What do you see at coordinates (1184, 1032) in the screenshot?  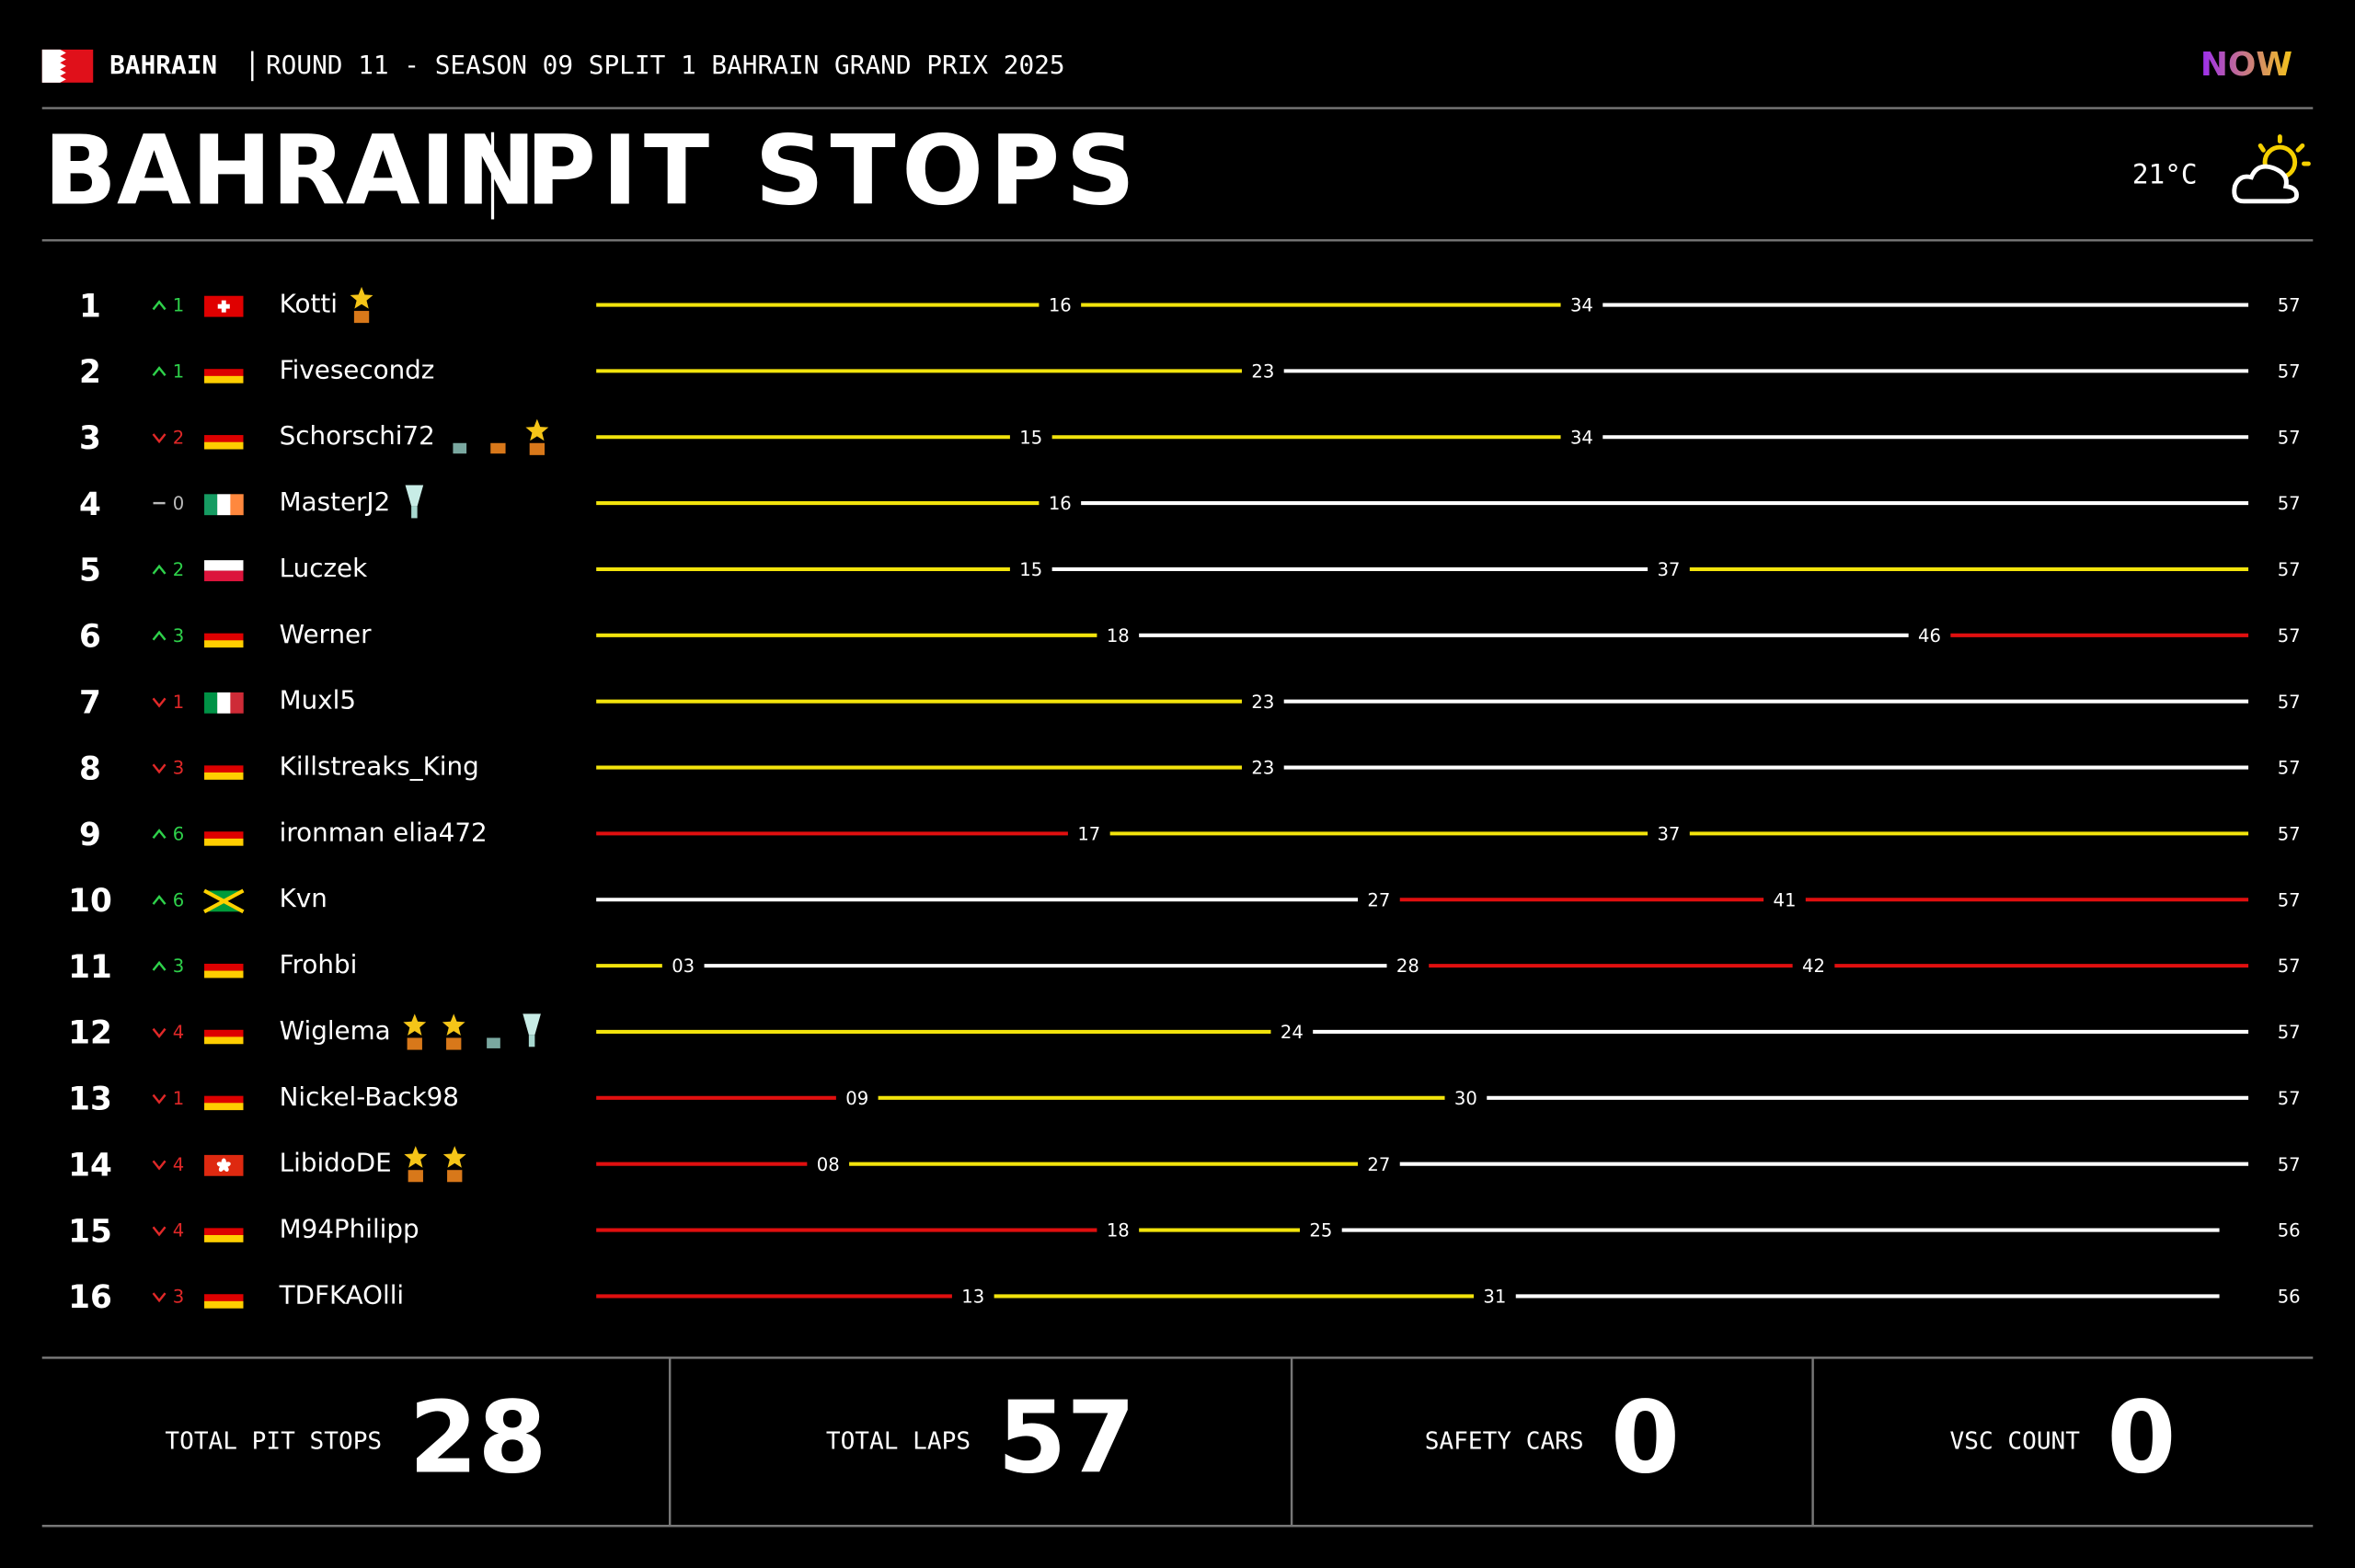 I see `driver-row: 12 4 Wiglema 24 57` at bounding box center [1184, 1032].